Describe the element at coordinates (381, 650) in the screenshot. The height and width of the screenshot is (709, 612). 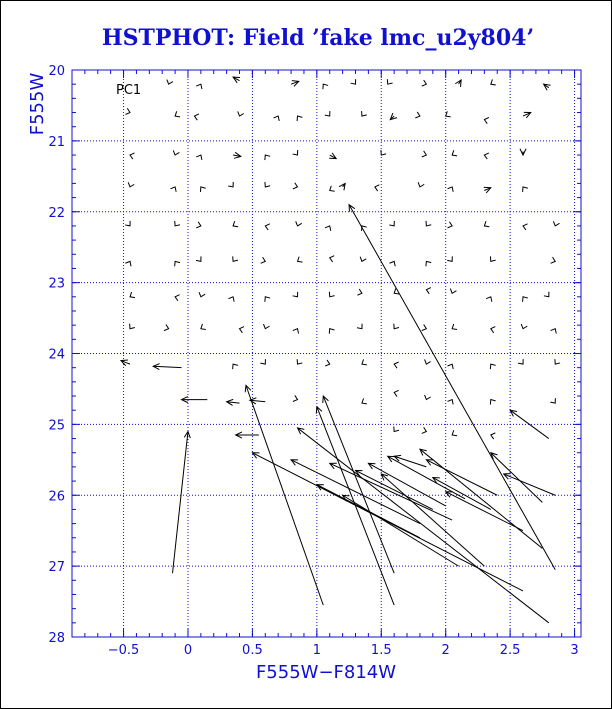
I see `x-tick-label: 1.5` at that location.